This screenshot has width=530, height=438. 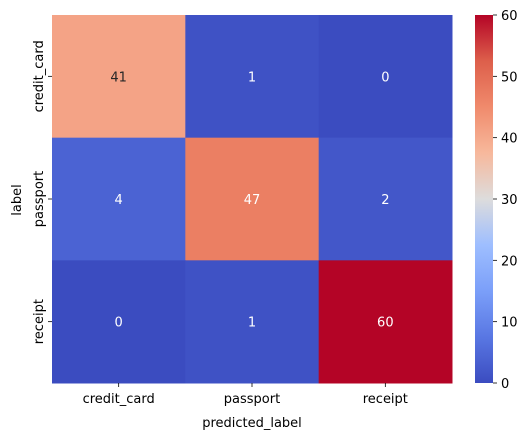 What do you see at coordinates (252, 77) in the screenshot?
I see `cell-value-0-1: 1` at bounding box center [252, 77].